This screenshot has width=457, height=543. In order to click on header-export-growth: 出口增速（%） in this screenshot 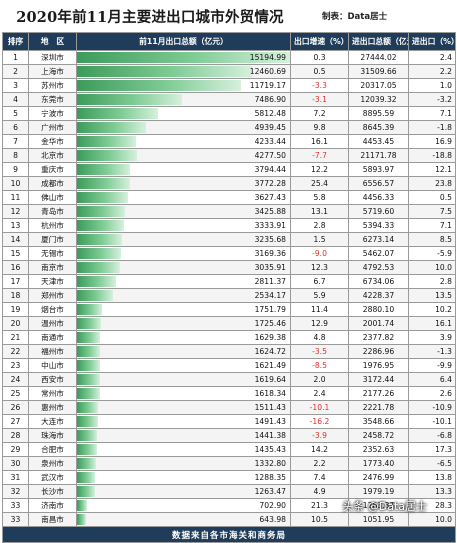, I will do `click(320, 42)`.